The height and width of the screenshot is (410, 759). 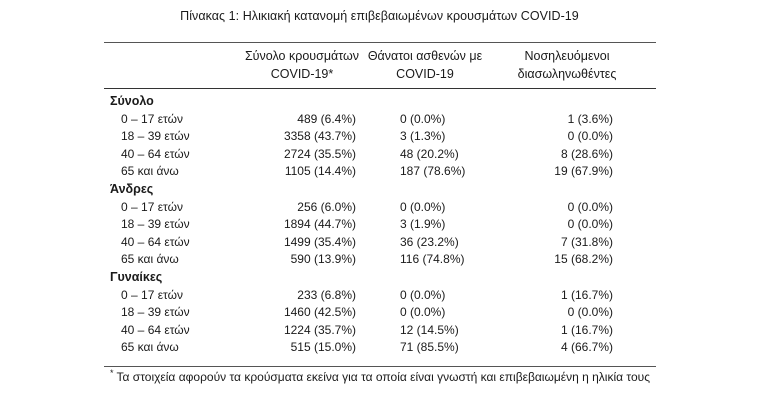 I want to click on table-row: 18 – 39 ετών 1894 (44.7%) 3 (1.9%) 0 (0.0%), so click(x=379, y=225).